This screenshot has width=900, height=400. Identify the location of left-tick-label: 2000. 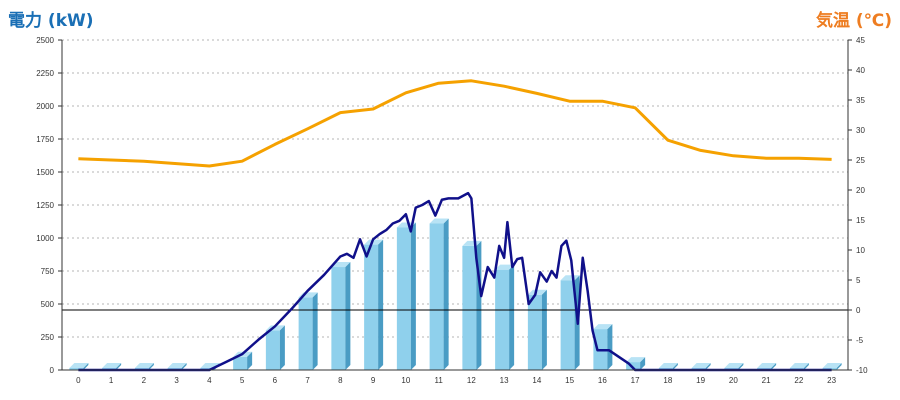
(45, 106).